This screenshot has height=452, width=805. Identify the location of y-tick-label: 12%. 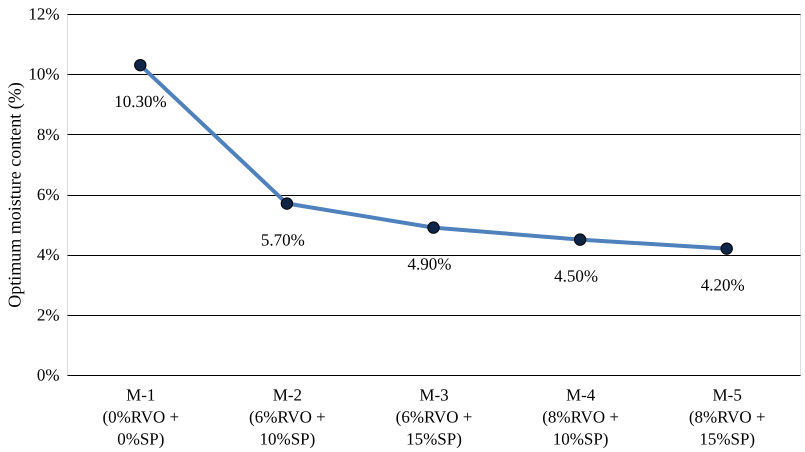
(44, 14).